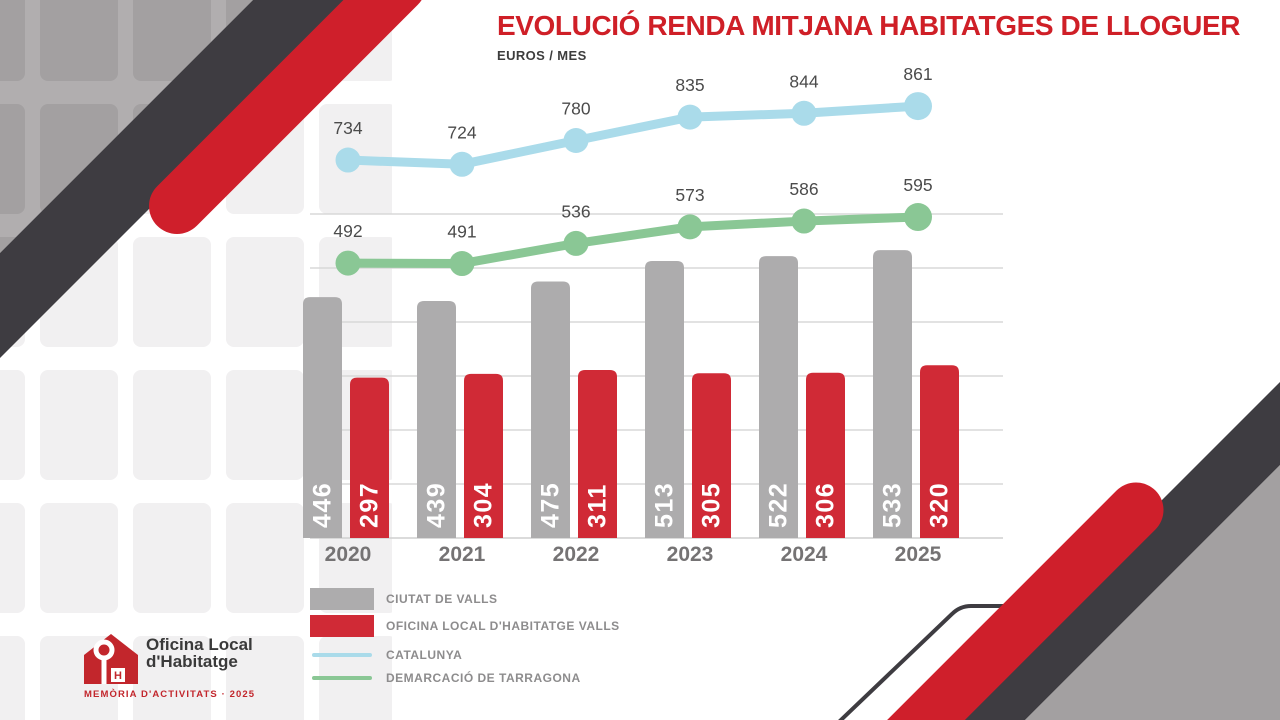 The image size is (1280, 720). I want to click on bar-value-label: 475, so click(551, 505).